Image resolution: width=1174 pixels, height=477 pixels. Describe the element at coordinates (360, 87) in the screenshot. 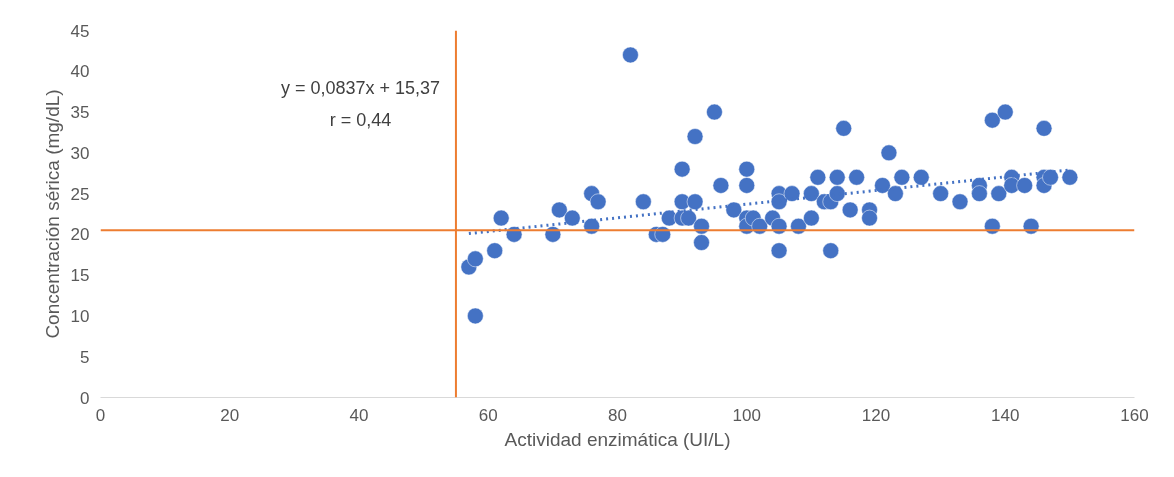

I see `annotation: y = 0,0837x + 15,37` at that location.